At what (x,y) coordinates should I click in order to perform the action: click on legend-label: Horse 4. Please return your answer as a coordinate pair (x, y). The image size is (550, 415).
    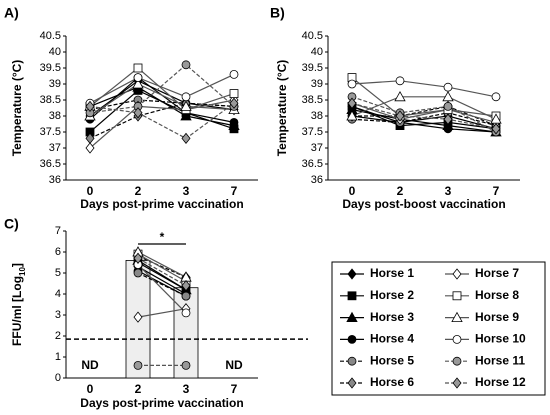
    Looking at the image, I should click on (392, 339).